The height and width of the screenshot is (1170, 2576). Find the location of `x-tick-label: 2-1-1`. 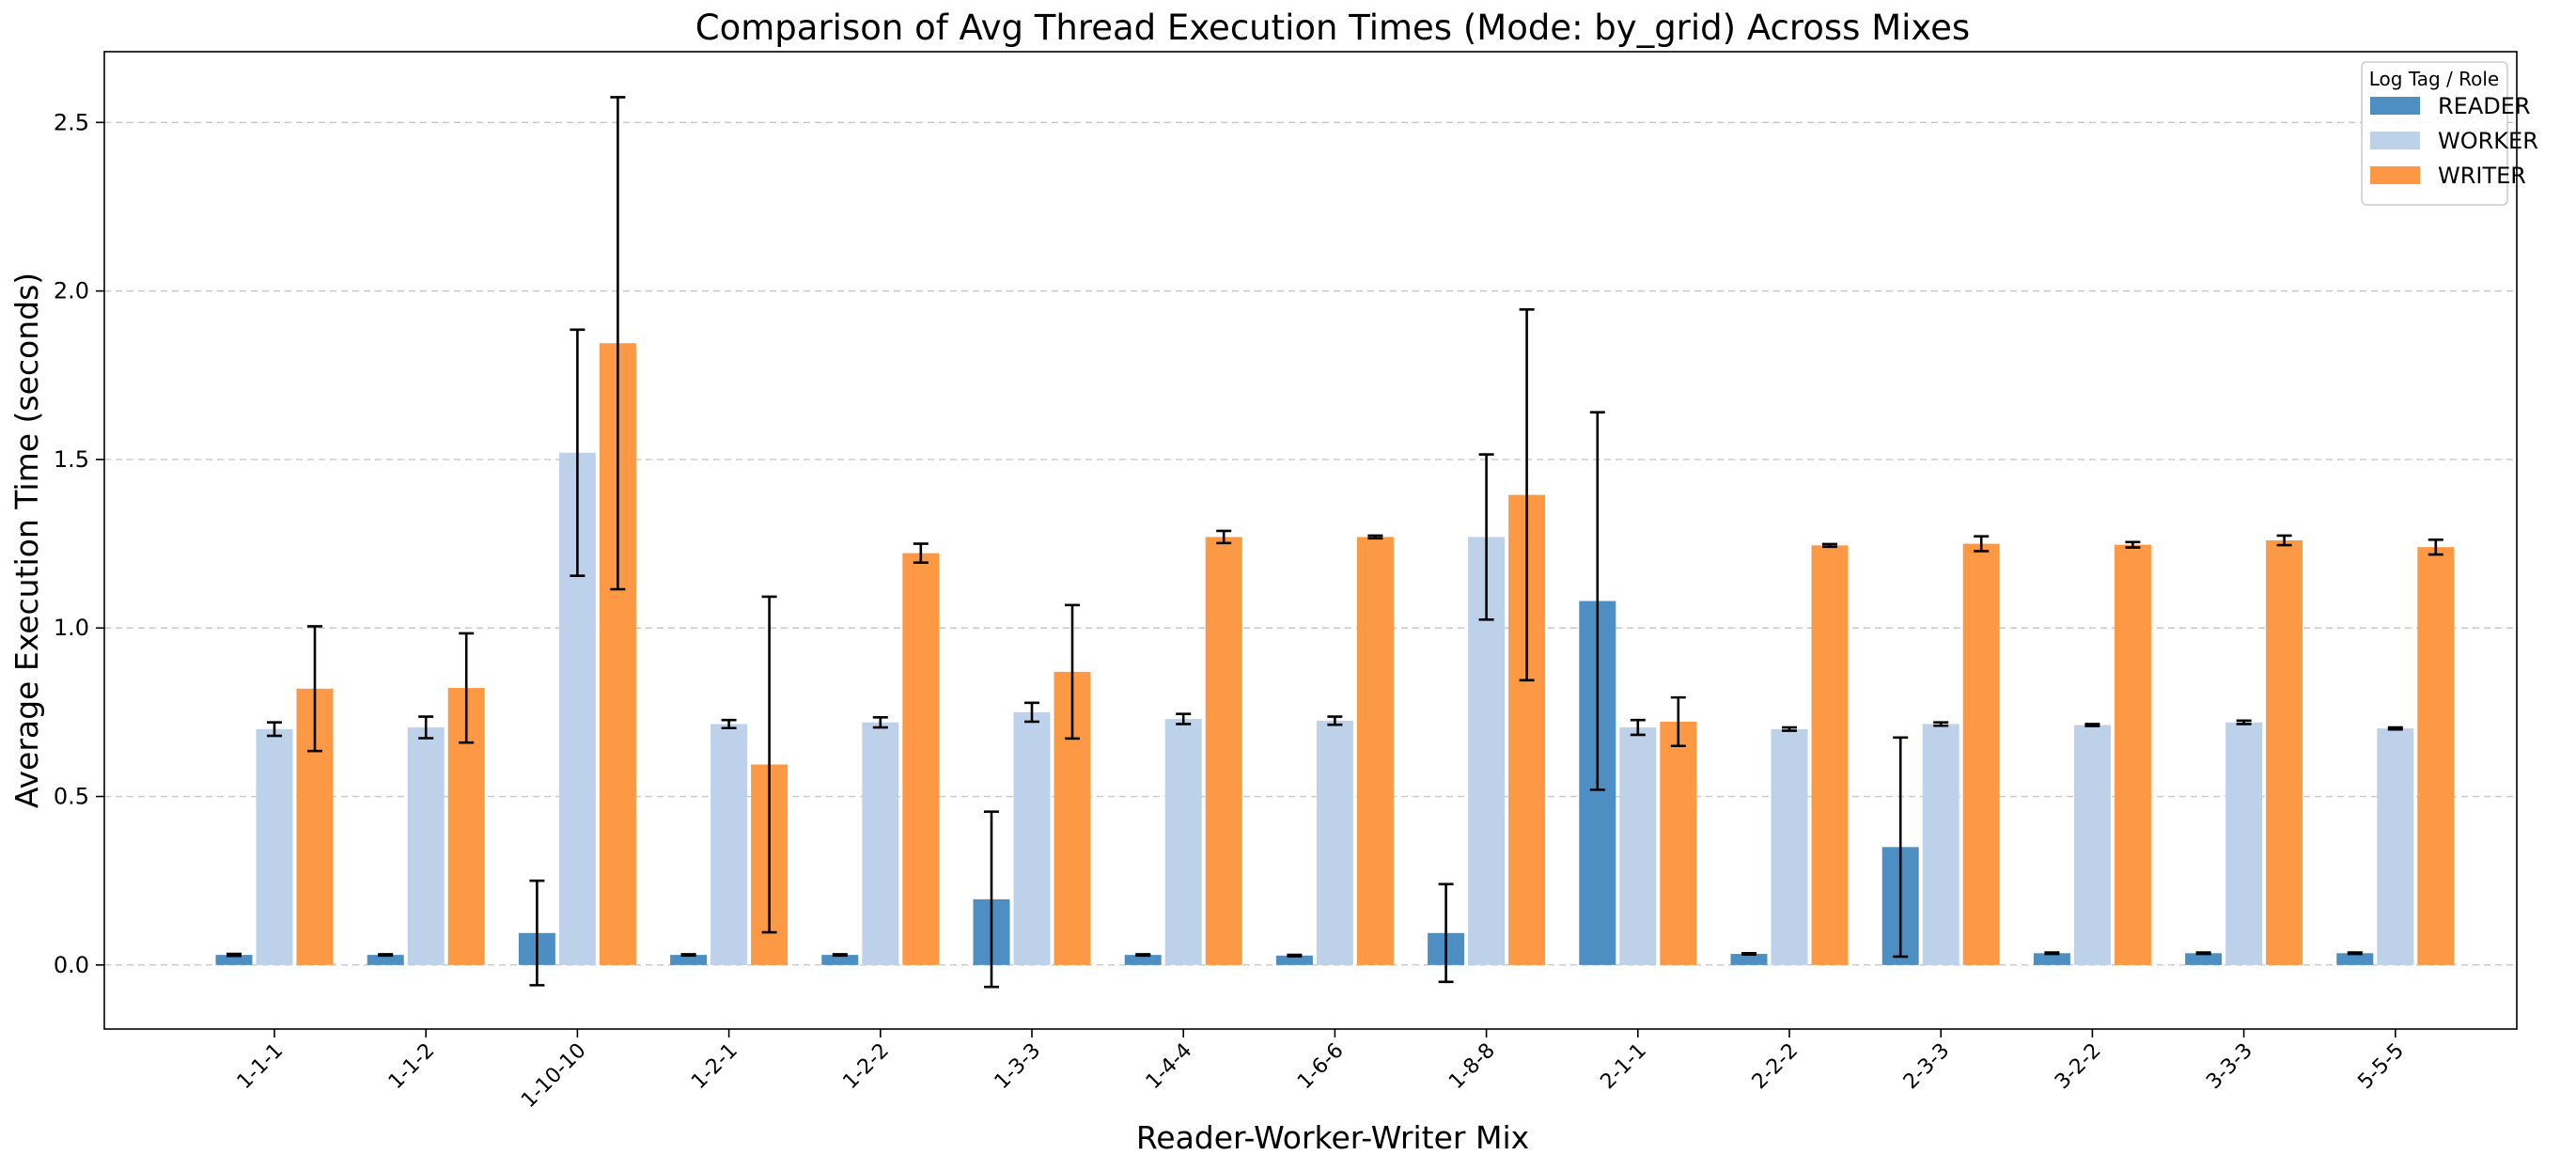

x-tick-label: 2-1-1 is located at coordinates (1624, 1067).